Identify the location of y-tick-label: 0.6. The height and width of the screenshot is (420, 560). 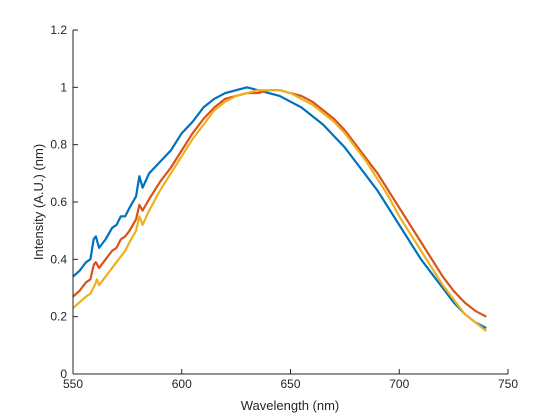
(58, 202).